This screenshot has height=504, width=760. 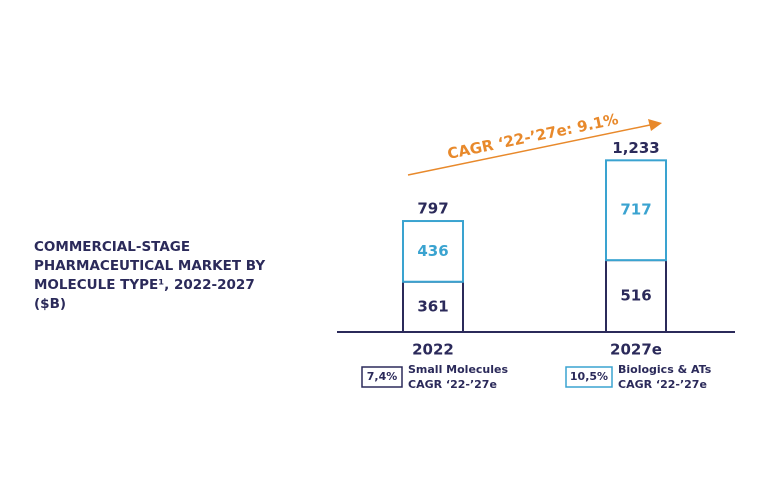 What do you see at coordinates (635, 148) in the screenshot?
I see `total-label: 1,233` at bounding box center [635, 148].